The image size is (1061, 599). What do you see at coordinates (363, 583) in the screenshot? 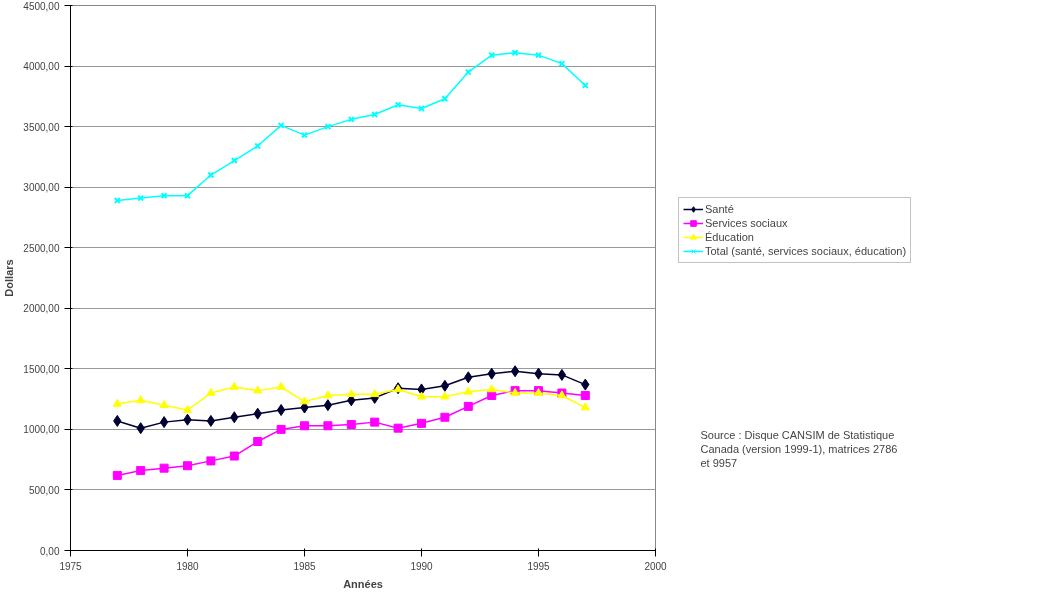
I see `x-axis-title: Années` at bounding box center [363, 583].